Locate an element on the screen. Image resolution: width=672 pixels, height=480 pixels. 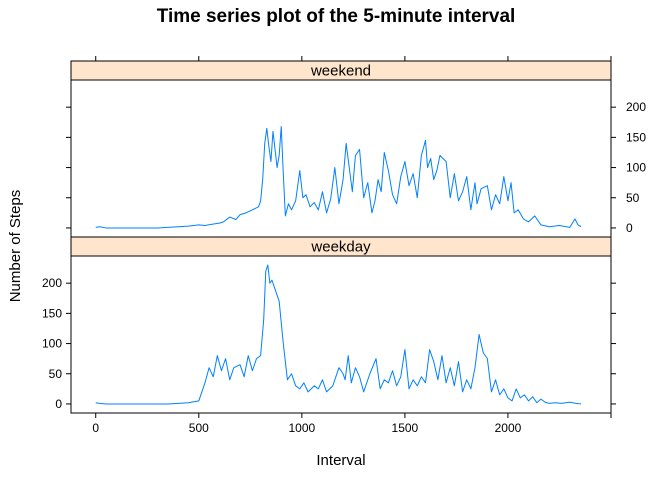
y-tick-label-weekend-200: 200 is located at coordinates (636, 107).